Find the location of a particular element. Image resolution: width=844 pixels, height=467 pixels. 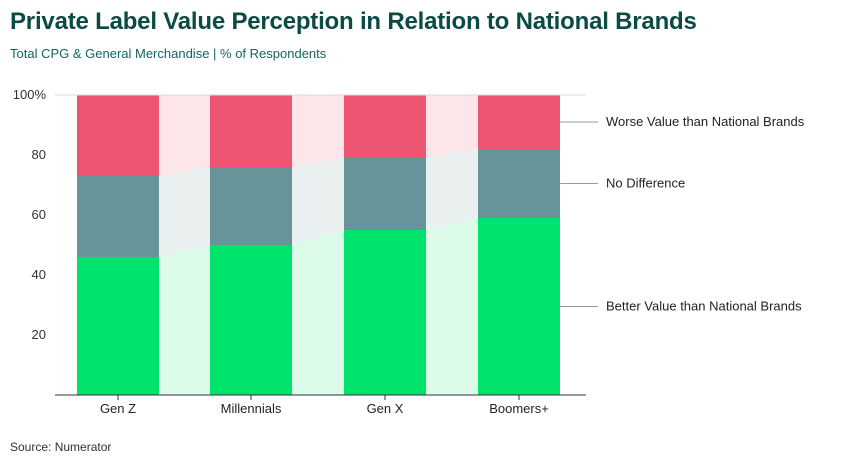

x-tick-label: Boomers+ is located at coordinates (519, 408).